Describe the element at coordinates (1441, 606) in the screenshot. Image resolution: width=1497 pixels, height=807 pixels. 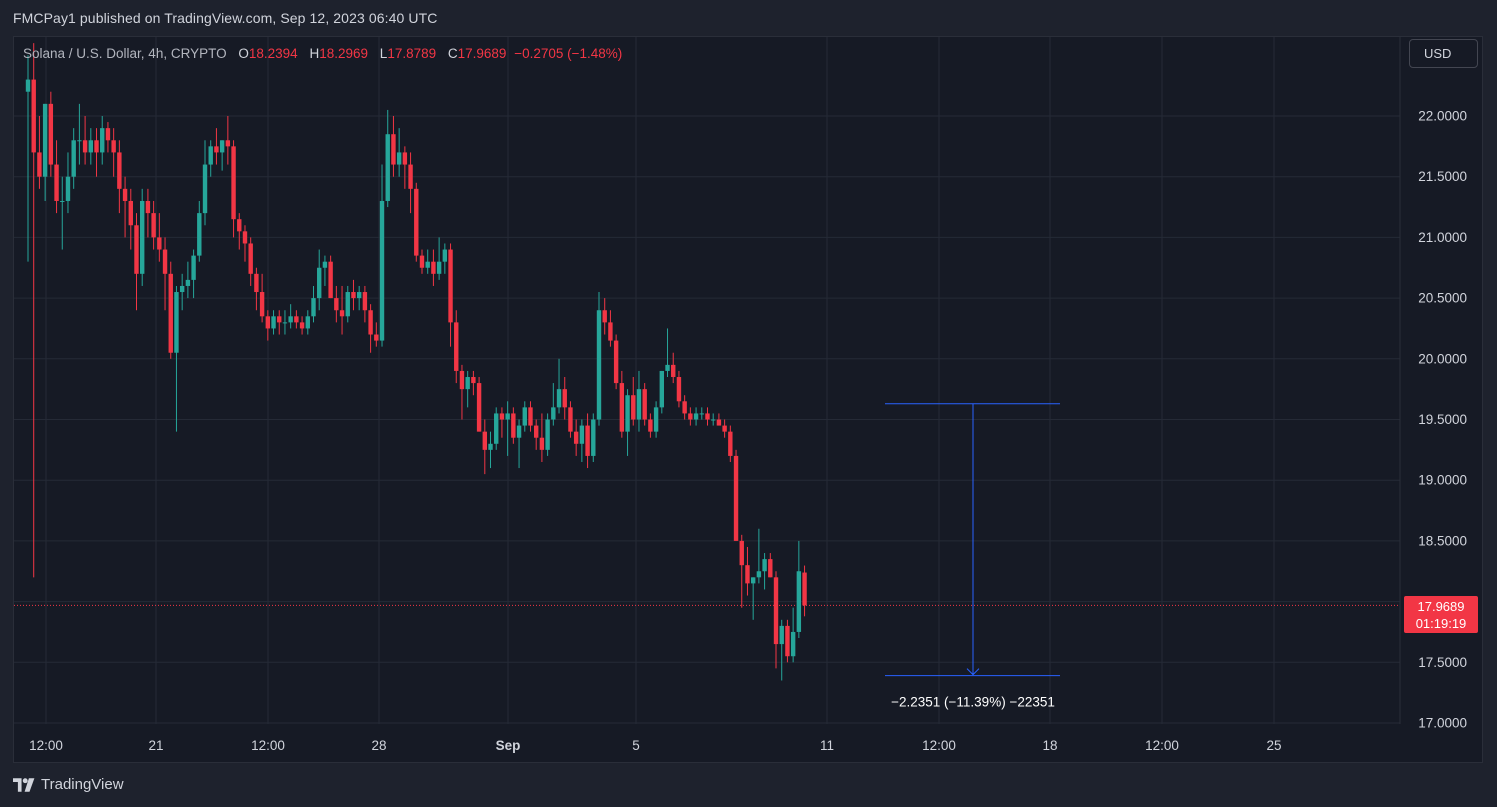
I see `last-price-value: 17.9689` at that location.